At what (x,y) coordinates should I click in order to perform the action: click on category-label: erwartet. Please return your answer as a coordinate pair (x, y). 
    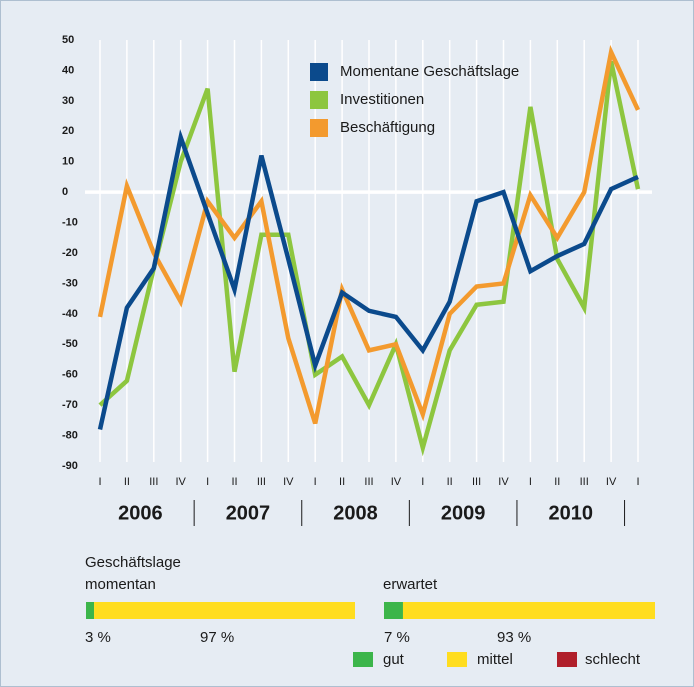
    Looking at the image, I should click on (410, 584).